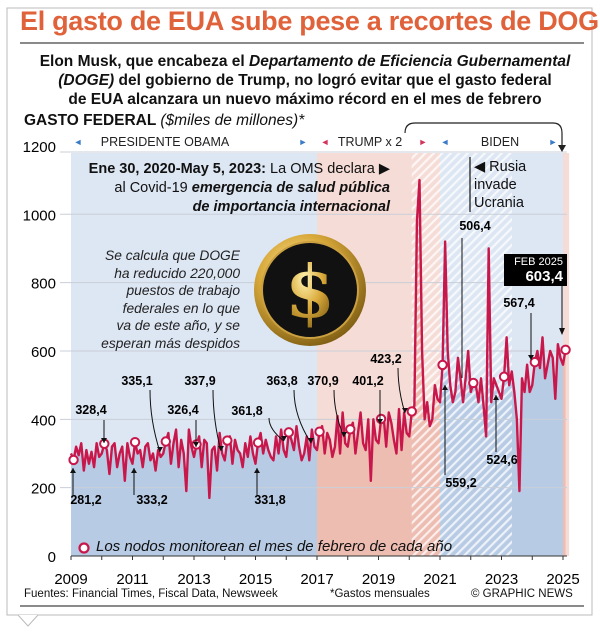  Describe the element at coordinates (255, 579) in the screenshot. I see `x-tick-label: 2015` at that location.